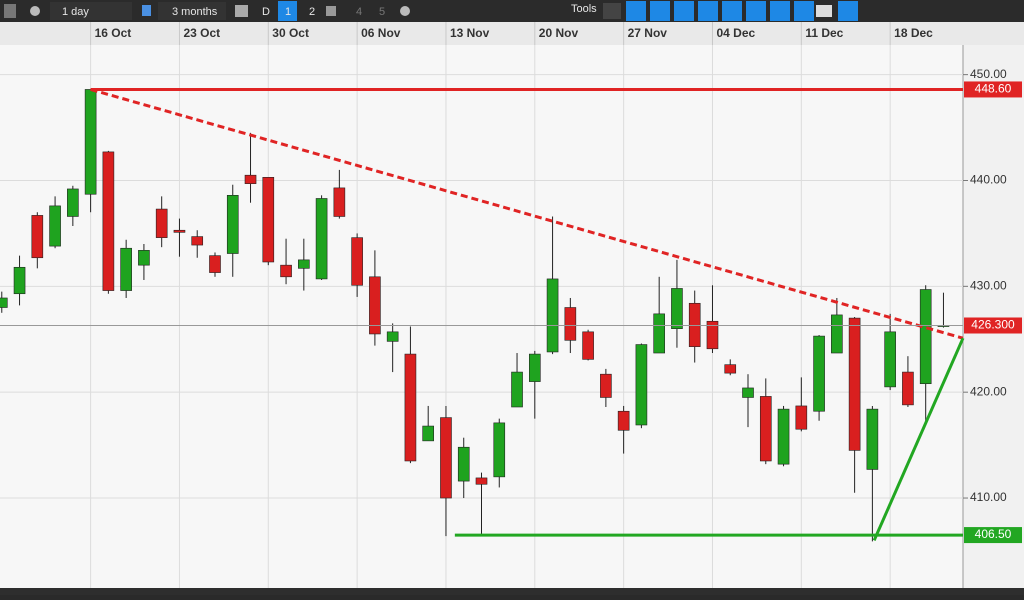 The width and height of the screenshot is (1024, 600). I want to click on price-tag-label: 426.300, so click(993, 325).